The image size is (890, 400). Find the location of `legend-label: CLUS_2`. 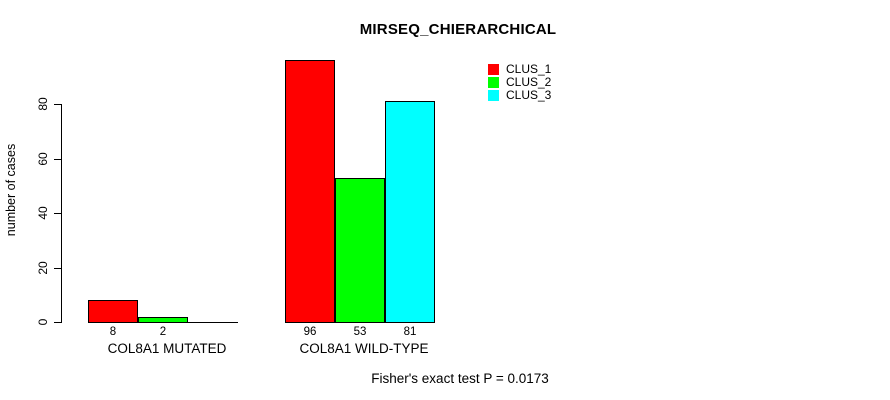

legend-label: CLUS_2 is located at coordinates (529, 82).